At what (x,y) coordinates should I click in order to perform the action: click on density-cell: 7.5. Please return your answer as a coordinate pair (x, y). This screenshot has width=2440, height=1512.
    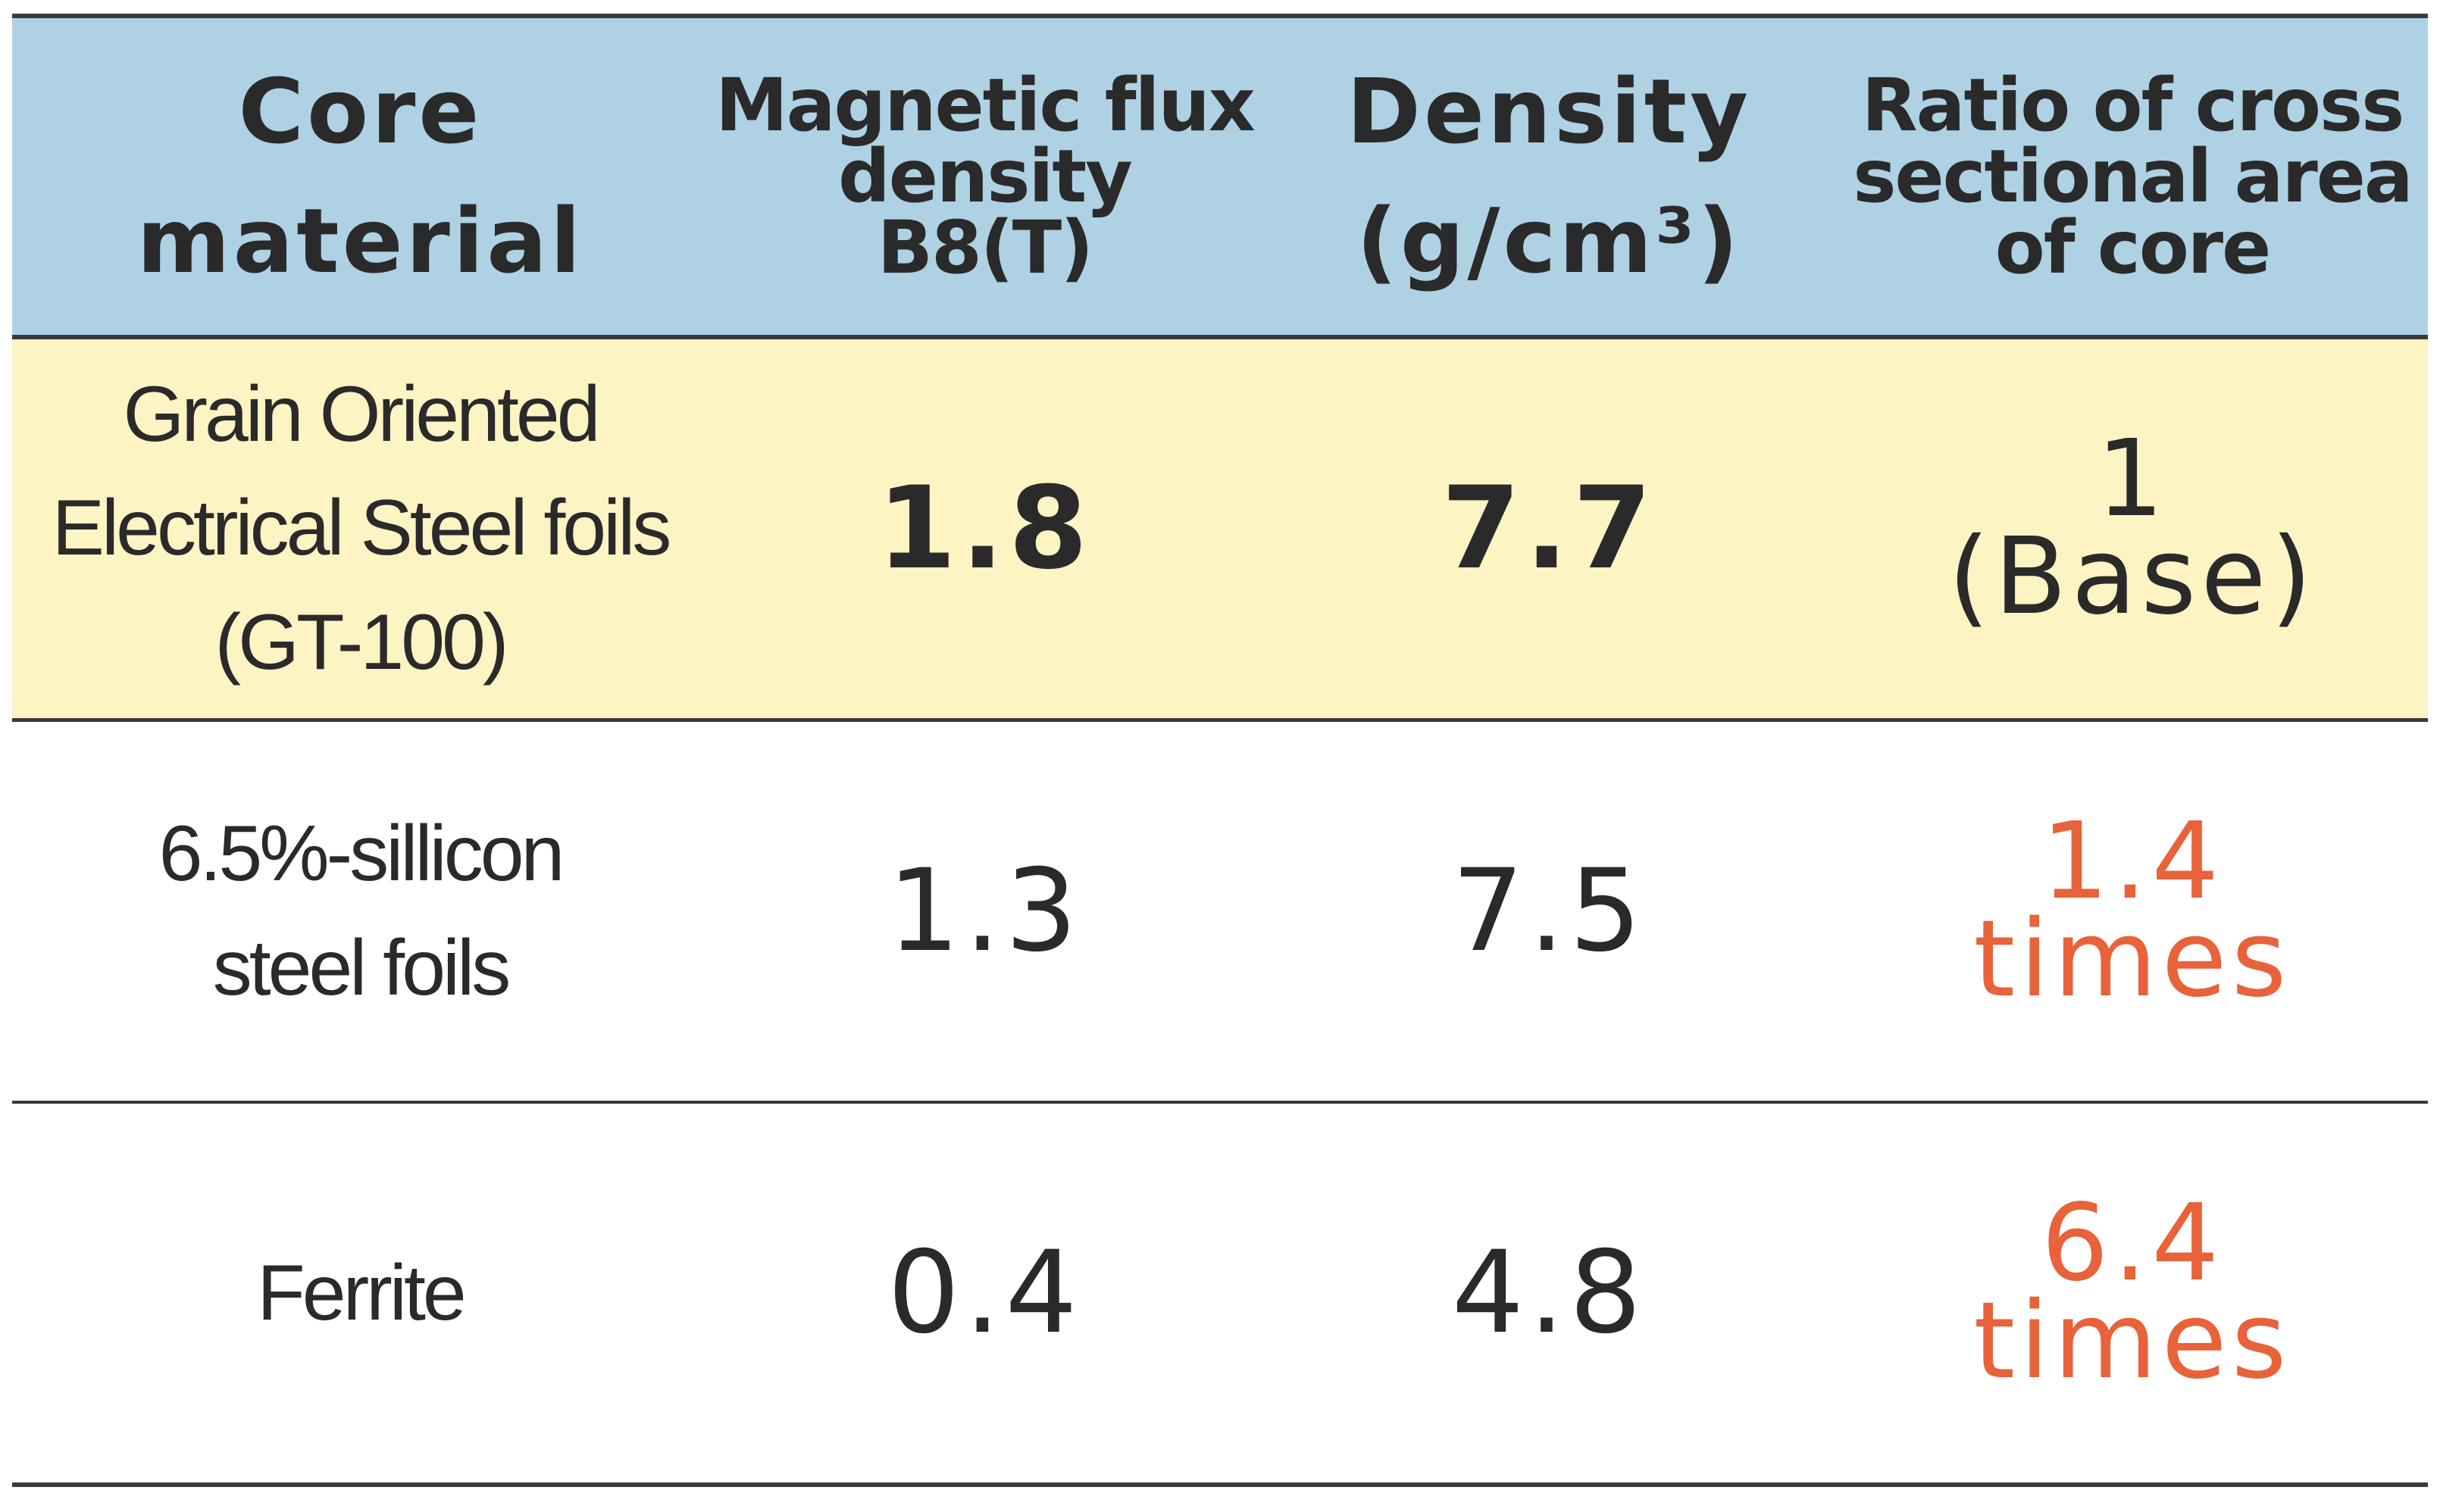
    Looking at the image, I should click on (1549, 911).